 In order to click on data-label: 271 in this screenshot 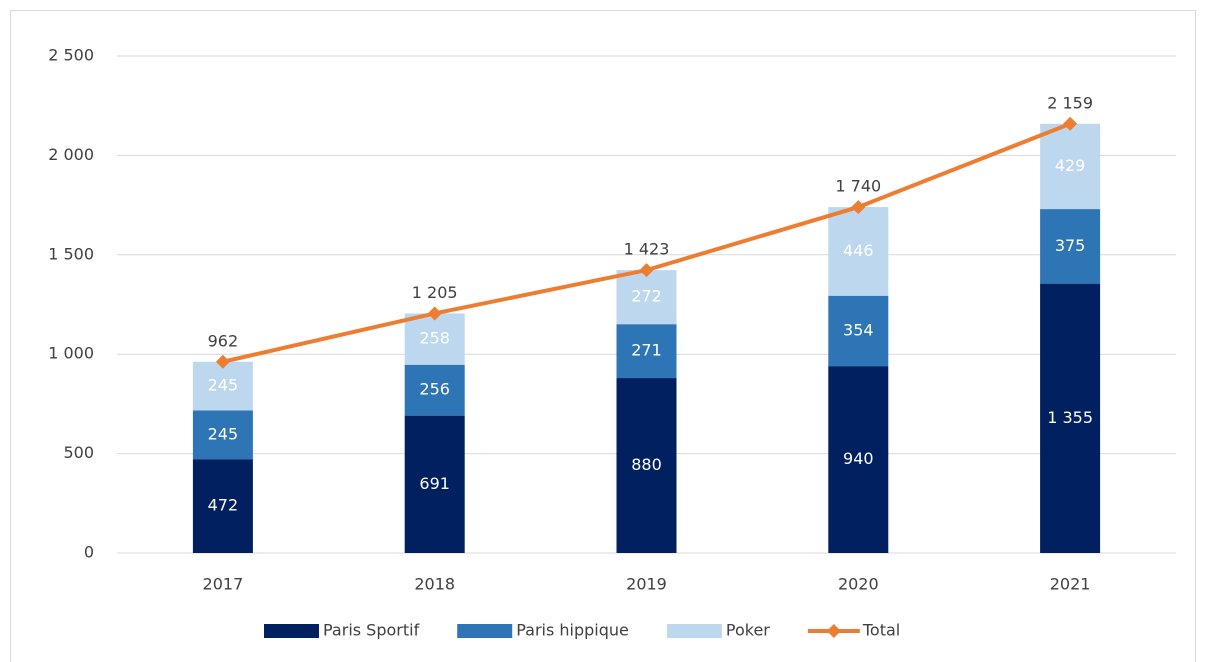, I will do `click(646, 350)`.